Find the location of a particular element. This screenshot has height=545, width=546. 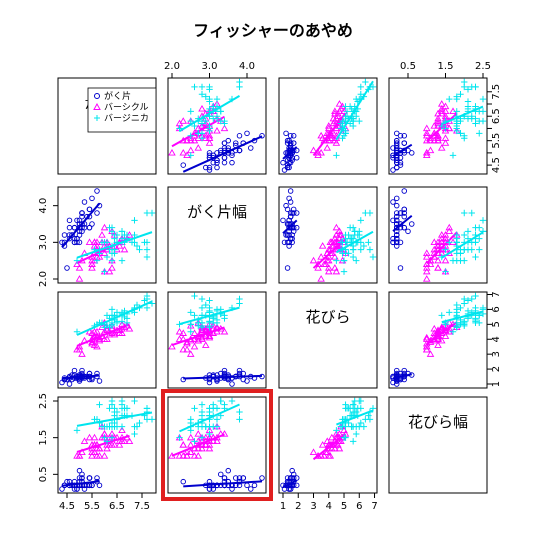

legend-label: バーシクル is located at coordinates (126, 107).